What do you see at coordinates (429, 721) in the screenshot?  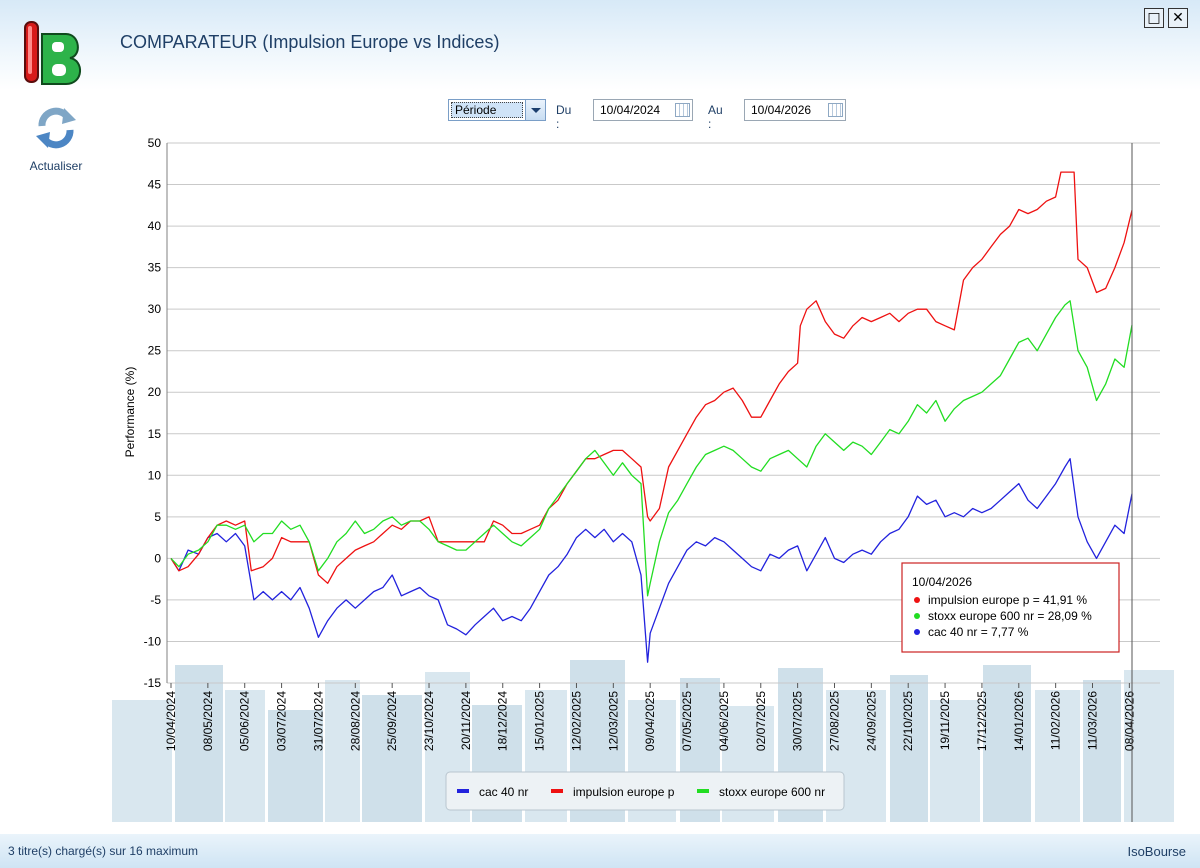 I see `x-tick-label: 23/10/2024` at bounding box center [429, 721].